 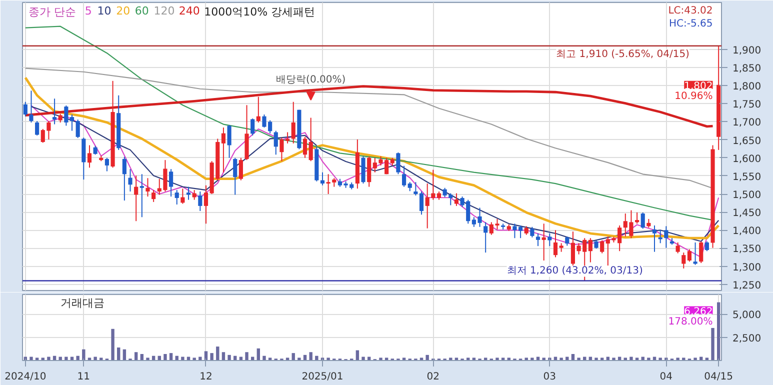 What do you see at coordinates (323, 377) in the screenshot?
I see `x-tick-label: 2025/01` at bounding box center [323, 377].